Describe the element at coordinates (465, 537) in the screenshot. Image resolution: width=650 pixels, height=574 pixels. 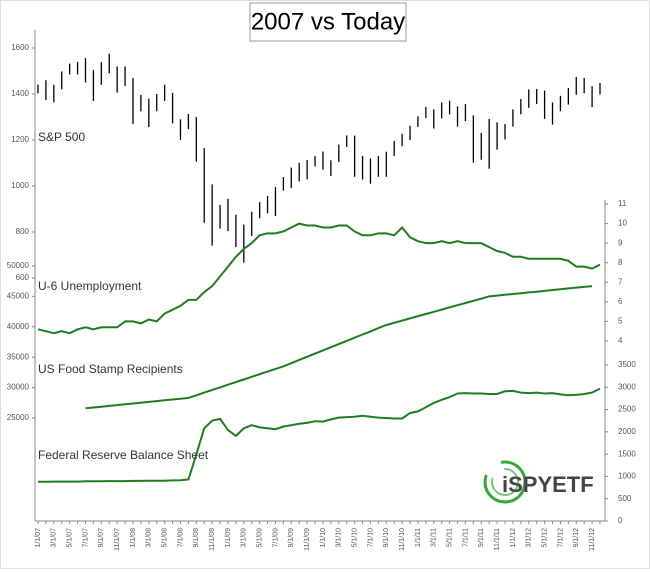
I see `x-tick-label: 7/1/11` at that location.